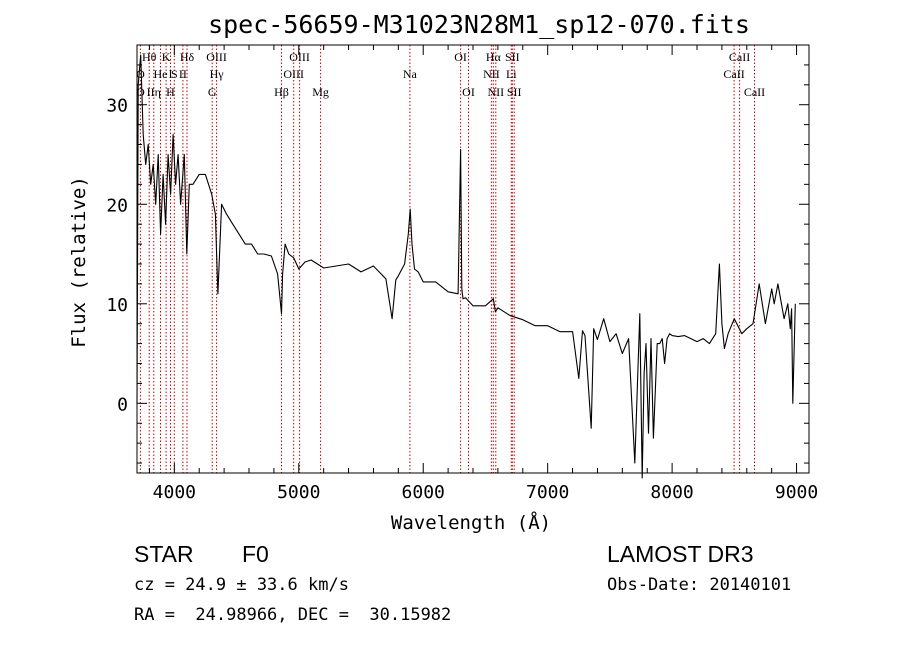  What do you see at coordinates (796, 492) in the screenshot?
I see `x-tick-label: 9000` at bounding box center [796, 492].